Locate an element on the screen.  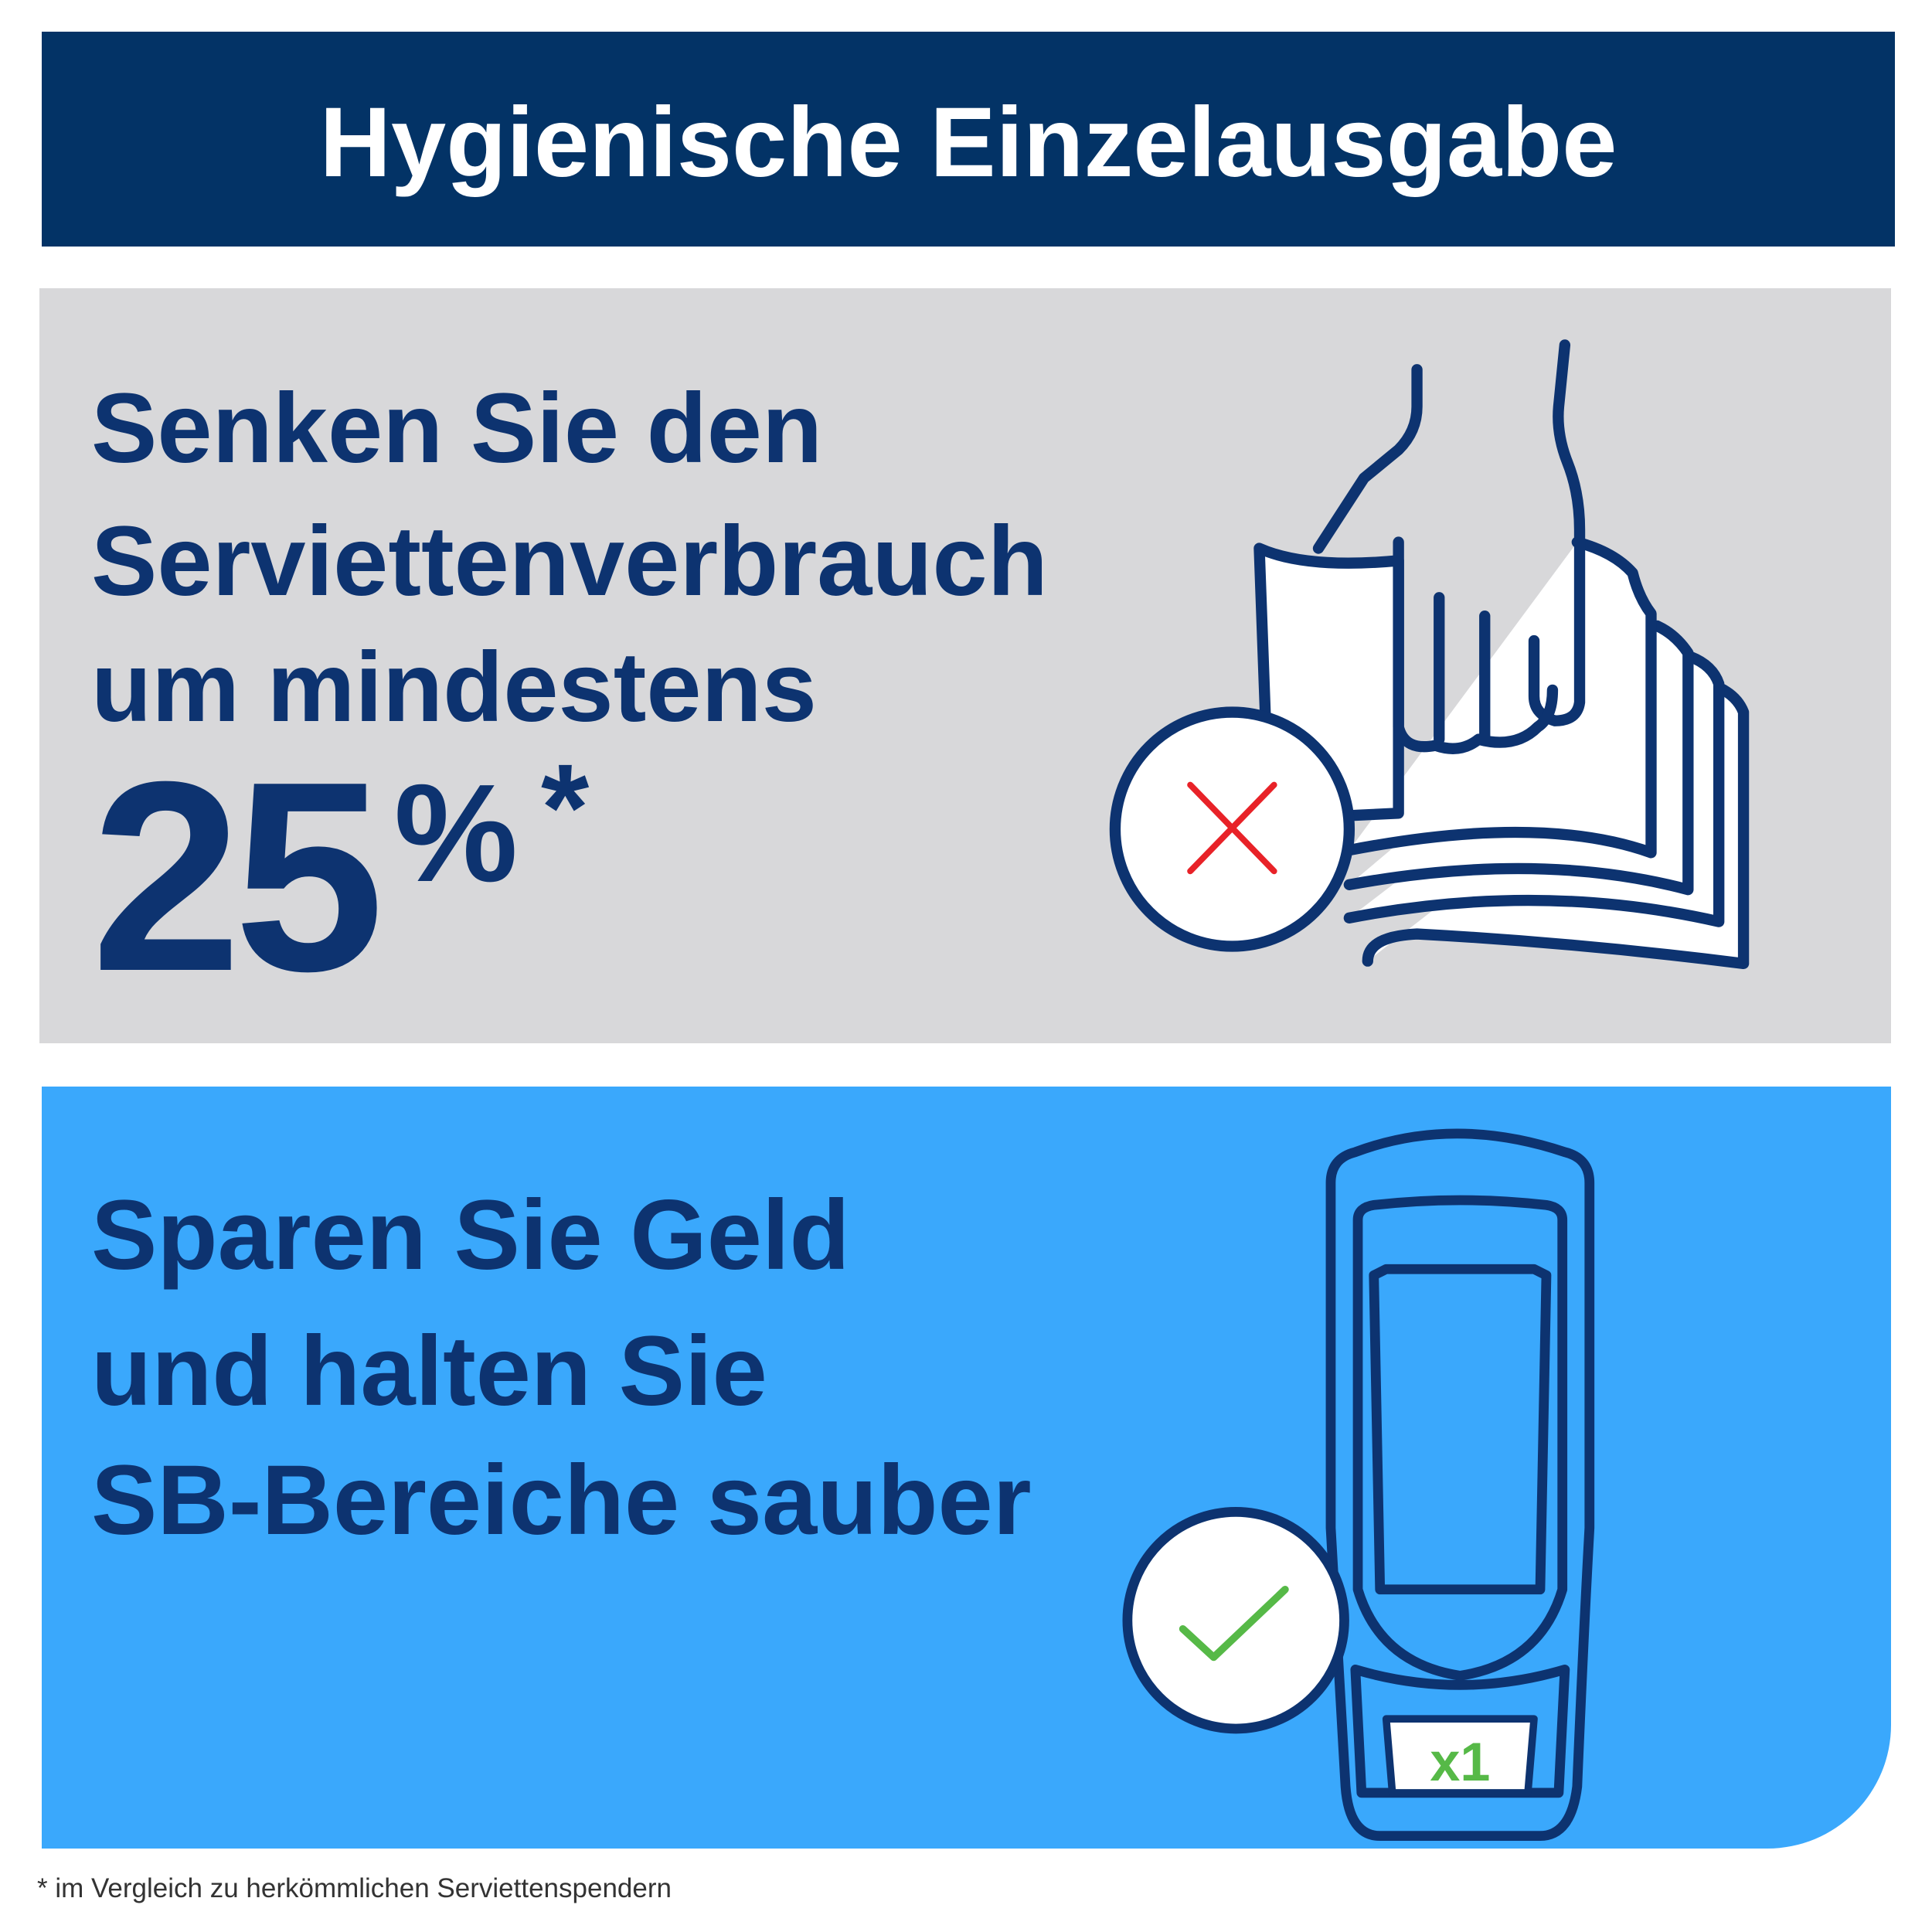
panel-text: SB-Bereiche sauber is located at coordinates (561, 1501).